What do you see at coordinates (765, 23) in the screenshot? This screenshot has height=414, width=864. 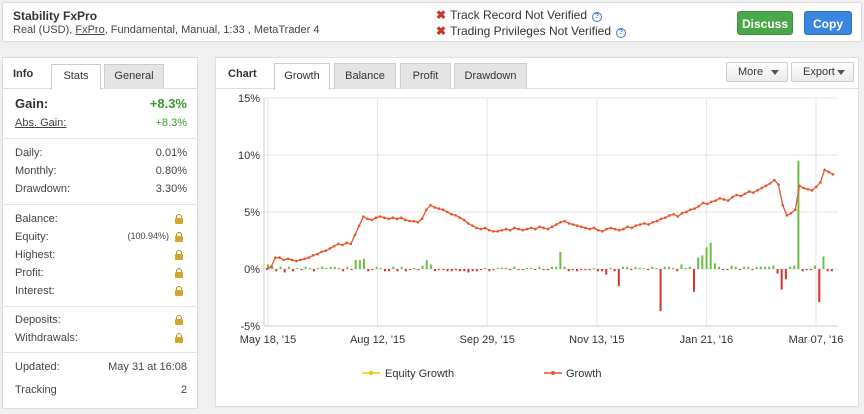 I see `discuss-button: Discuss` at bounding box center [765, 23].